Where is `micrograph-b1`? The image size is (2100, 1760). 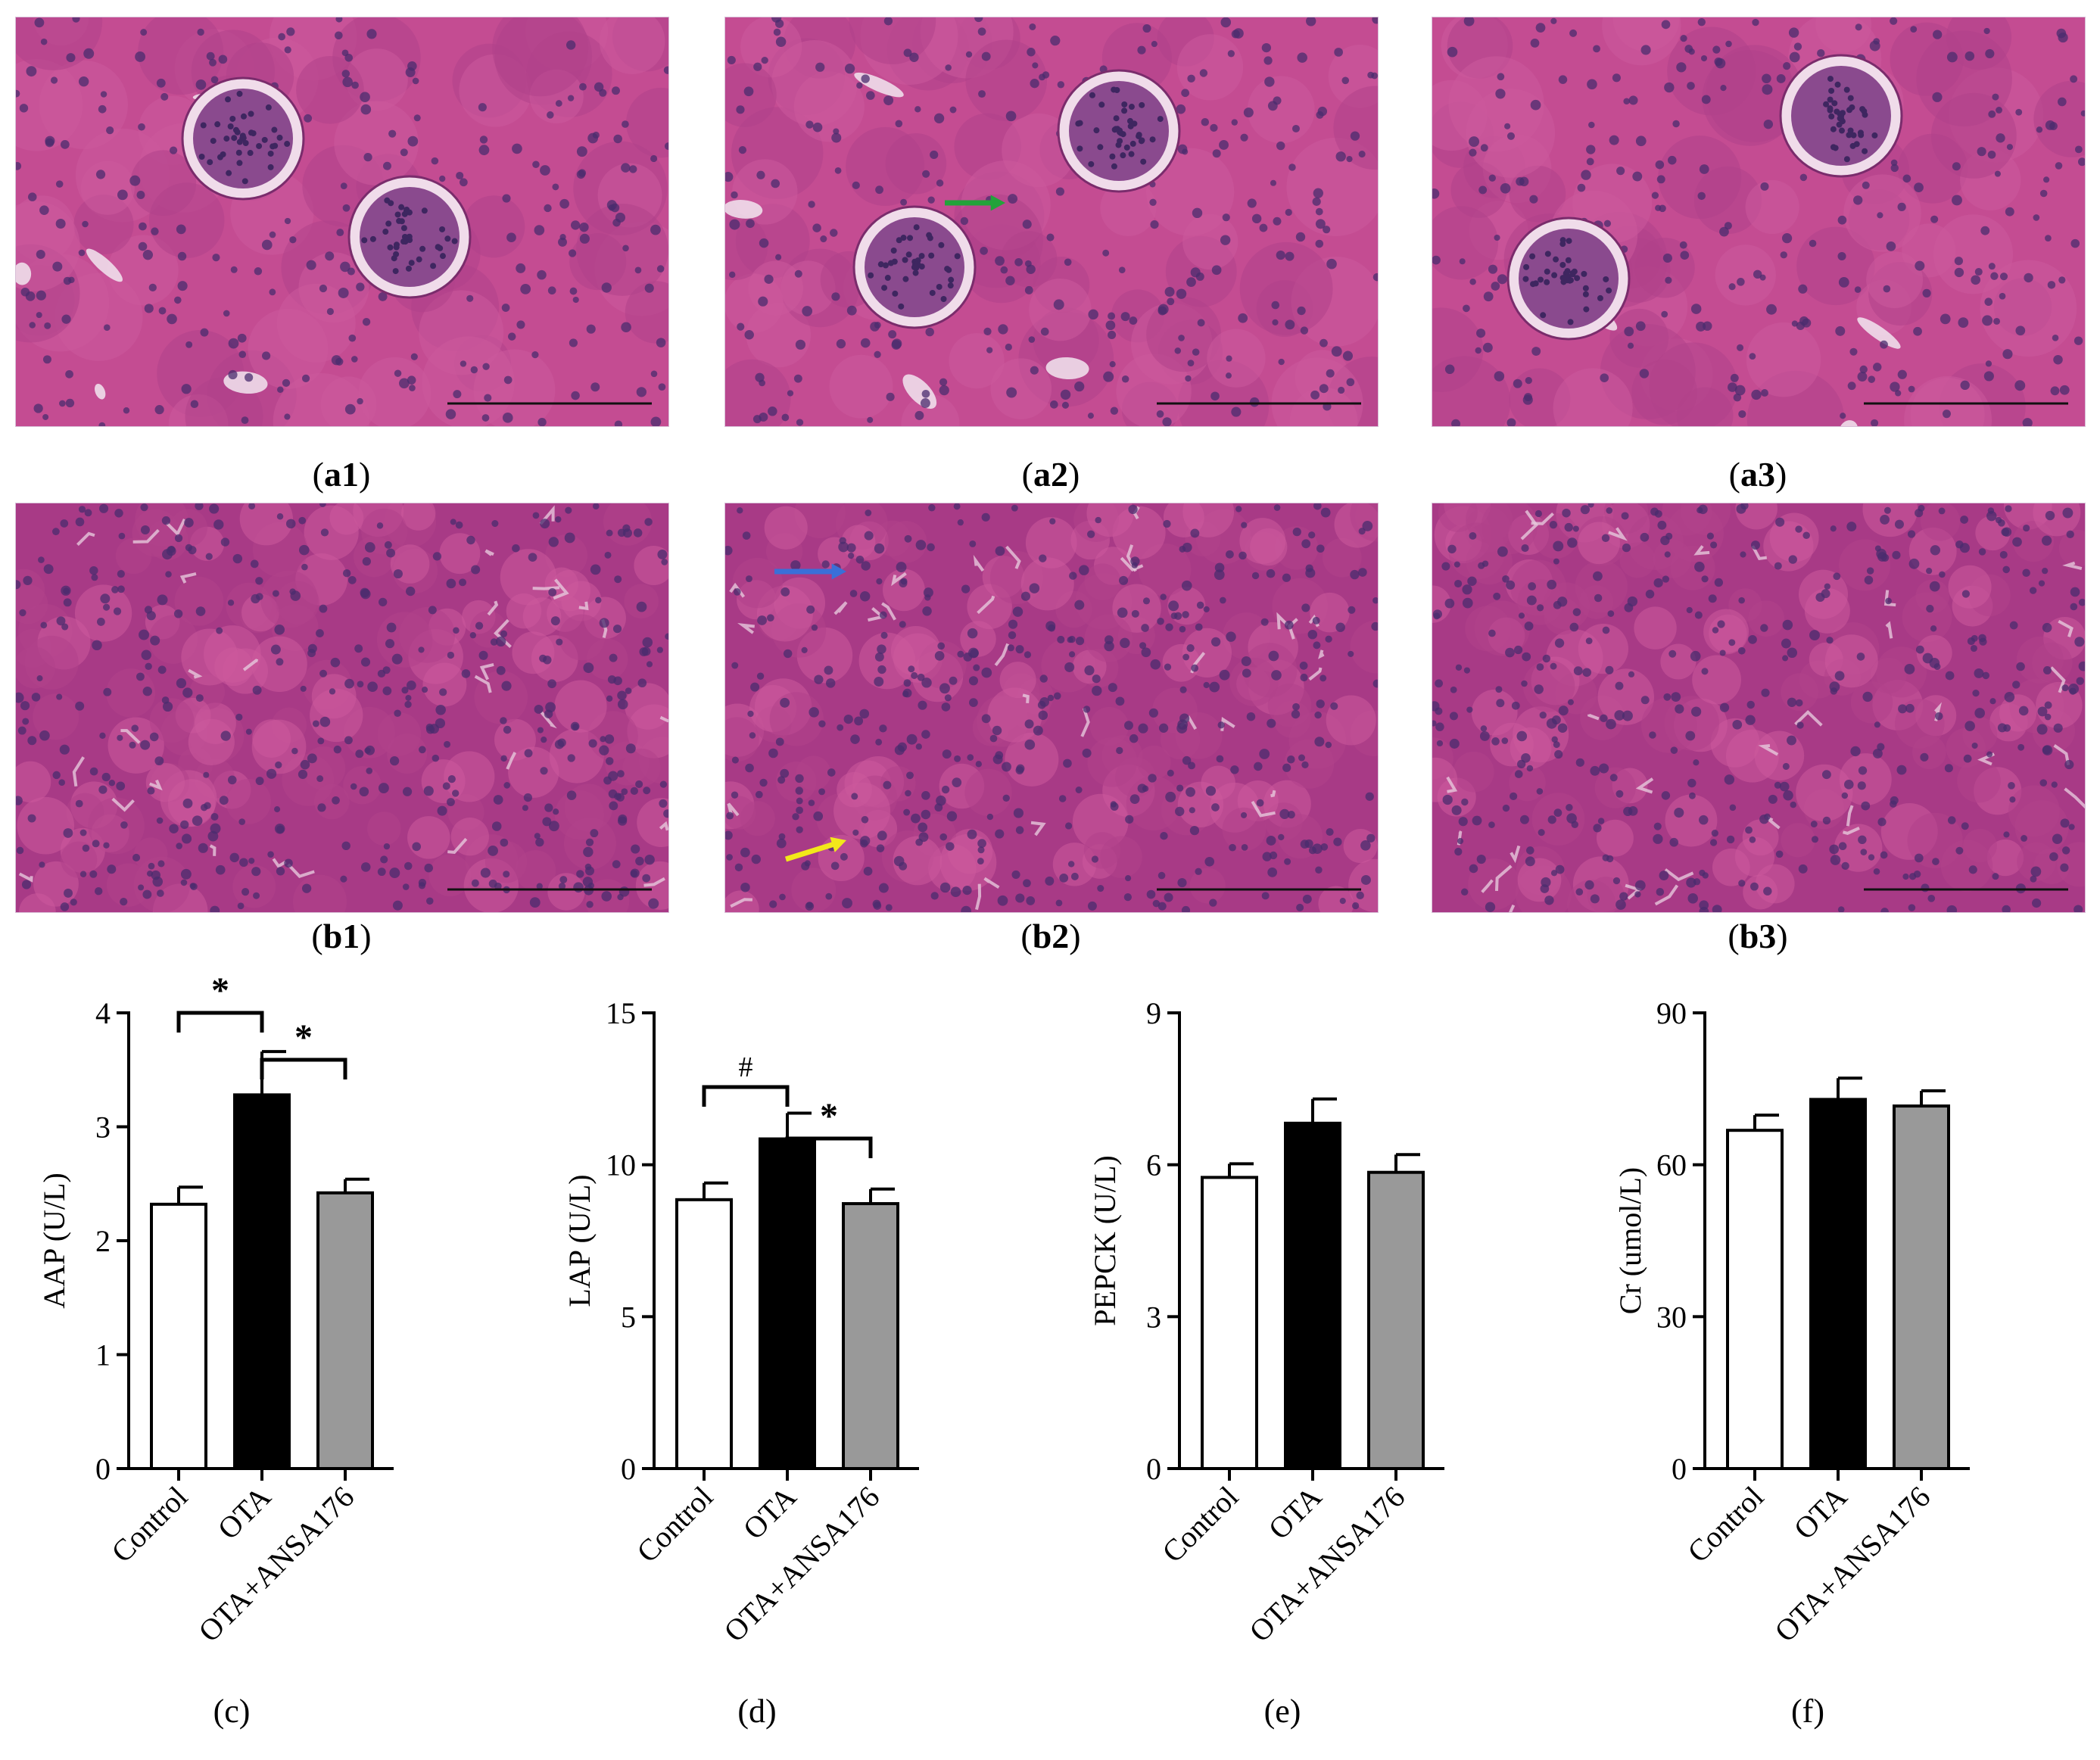
micrograph-b1 is located at coordinates (342, 708).